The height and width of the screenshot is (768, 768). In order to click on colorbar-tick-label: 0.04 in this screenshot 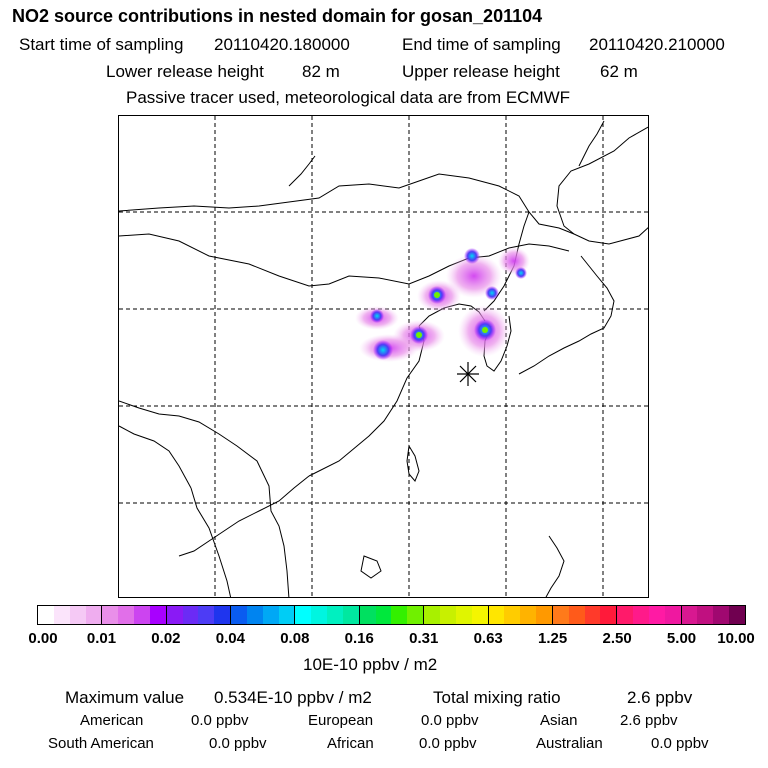, I will do `click(230, 638)`.